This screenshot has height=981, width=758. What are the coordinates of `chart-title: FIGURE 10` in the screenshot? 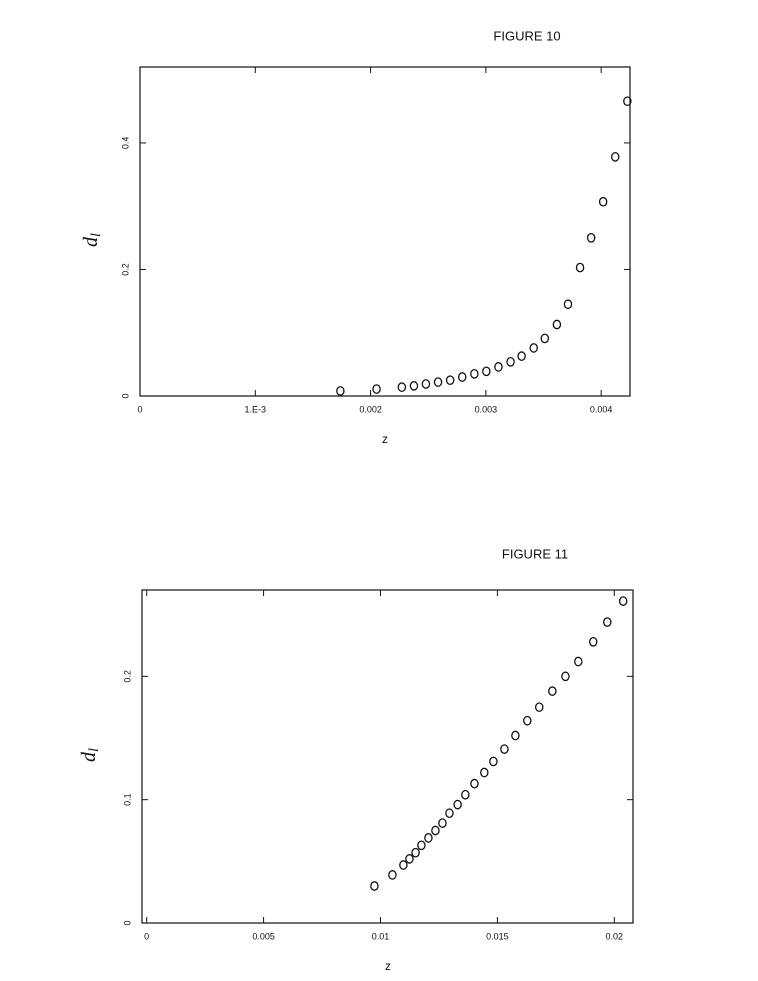 It's located at (526, 35).